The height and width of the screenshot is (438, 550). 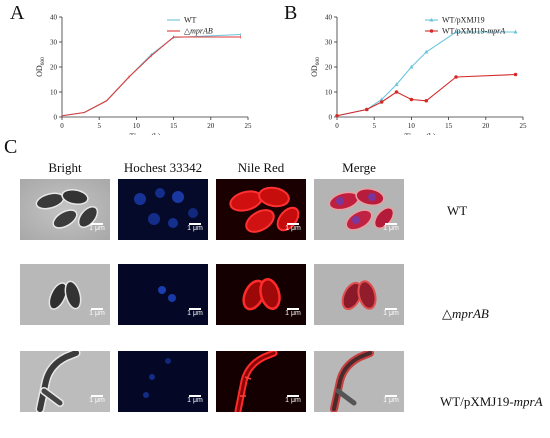 I want to click on legend-label-1: WT/pXMJ19-mprA, so click(x=473, y=31).